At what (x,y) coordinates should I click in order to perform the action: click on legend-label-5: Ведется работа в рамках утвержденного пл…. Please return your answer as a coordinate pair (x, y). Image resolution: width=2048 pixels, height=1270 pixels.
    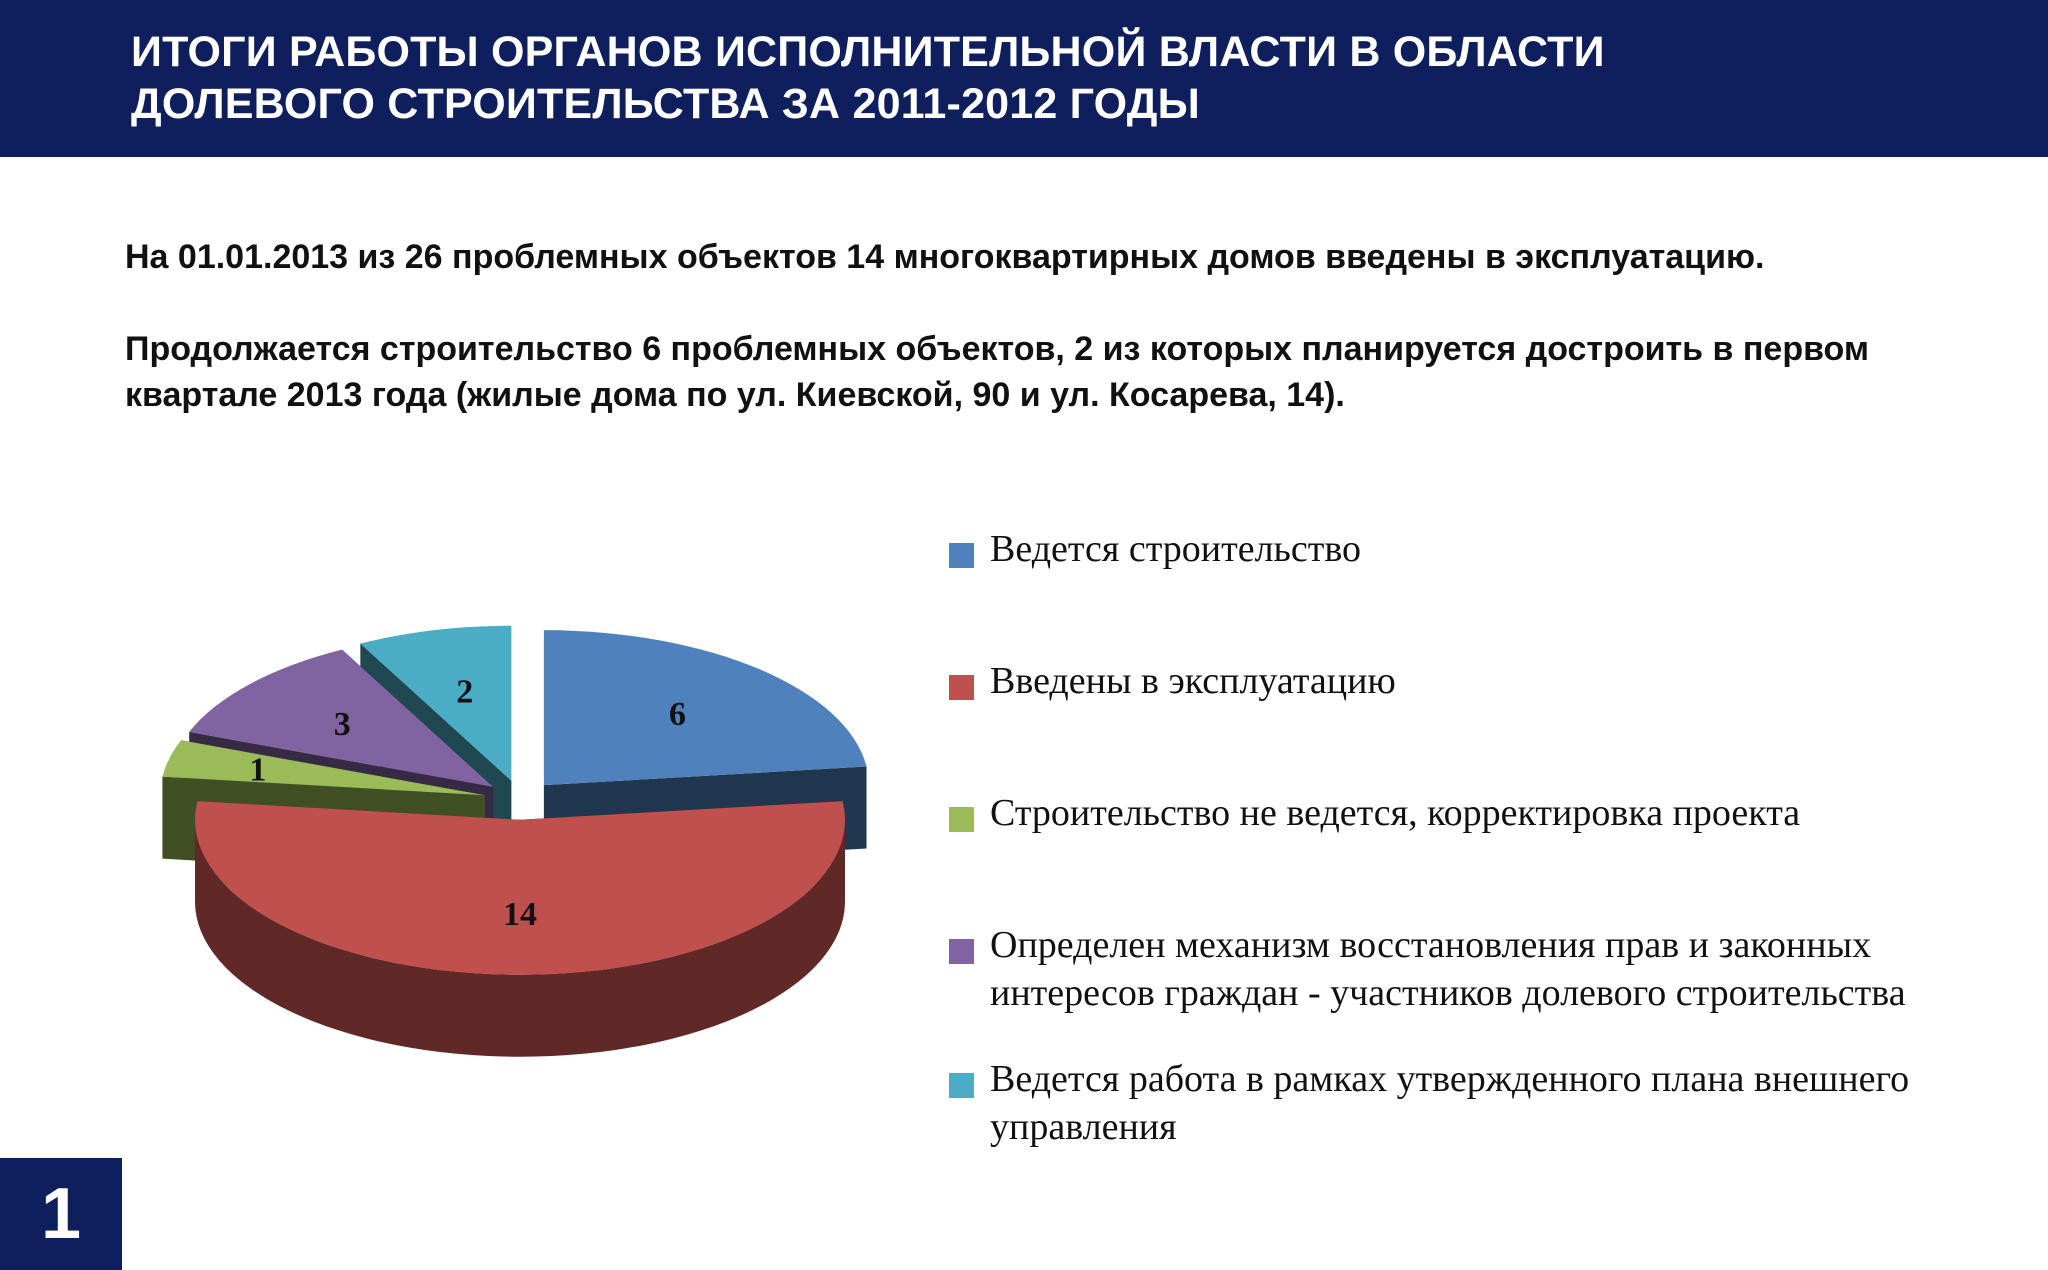
    Looking at the image, I should click on (1450, 1103).